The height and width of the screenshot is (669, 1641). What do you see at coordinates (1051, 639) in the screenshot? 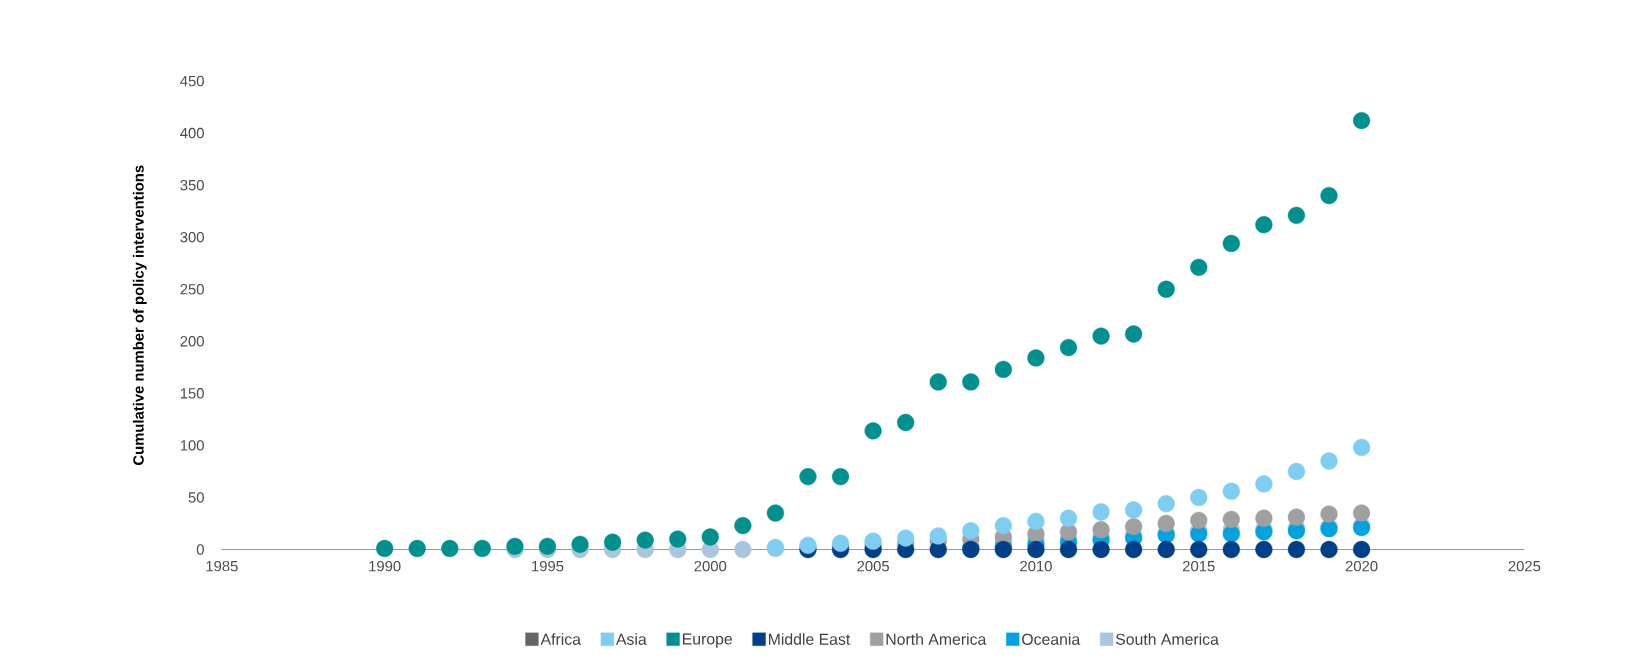
I see `legend-label: Oceania` at bounding box center [1051, 639].